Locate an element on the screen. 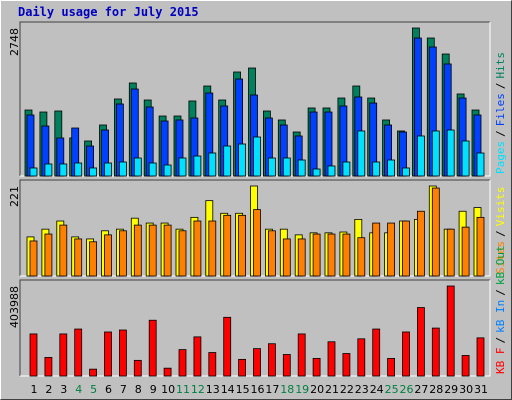  x-tick-label: 16 is located at coordinates (258, 389).